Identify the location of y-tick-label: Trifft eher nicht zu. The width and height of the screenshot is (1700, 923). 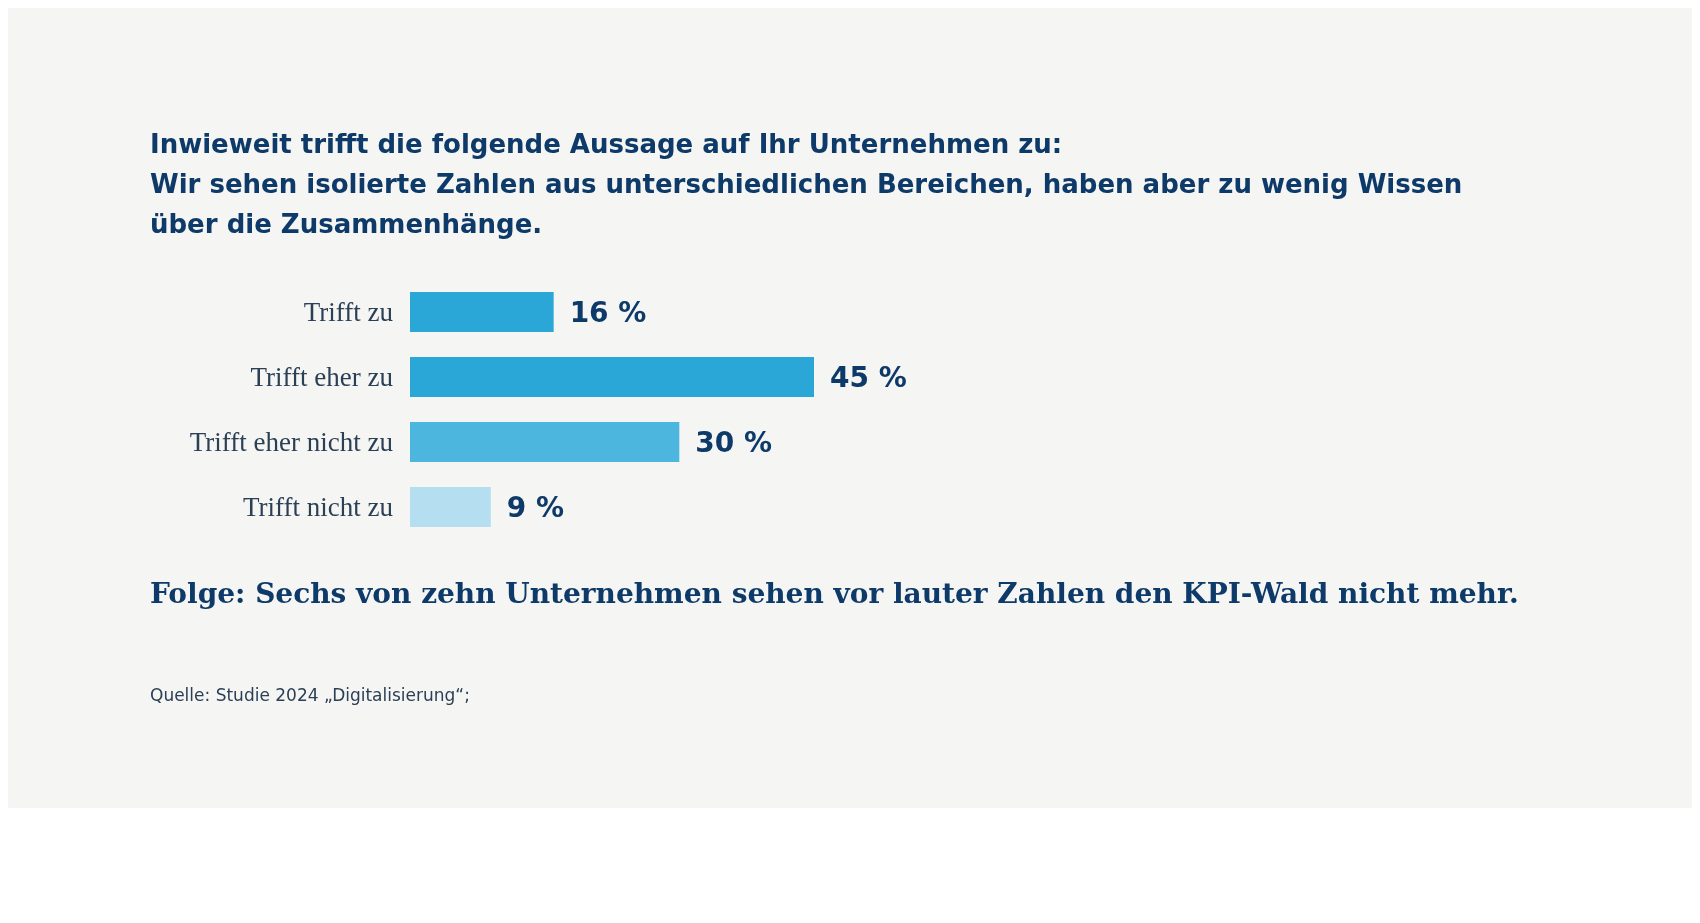
(291, 442).